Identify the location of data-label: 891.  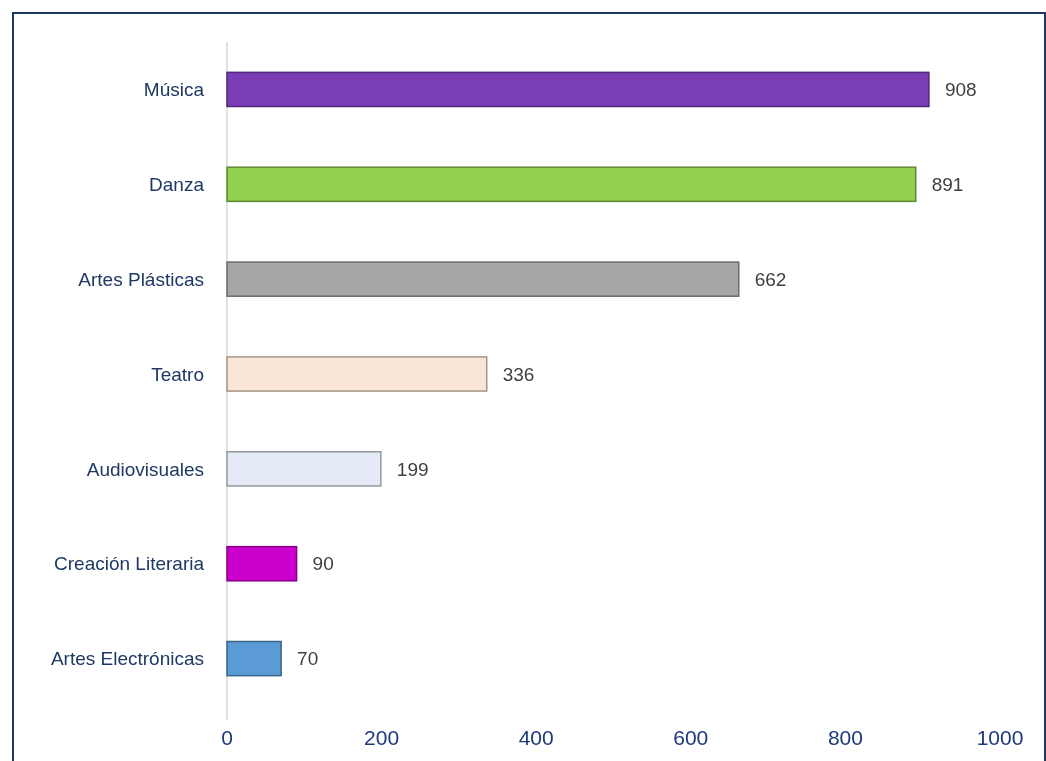
(947, 184).